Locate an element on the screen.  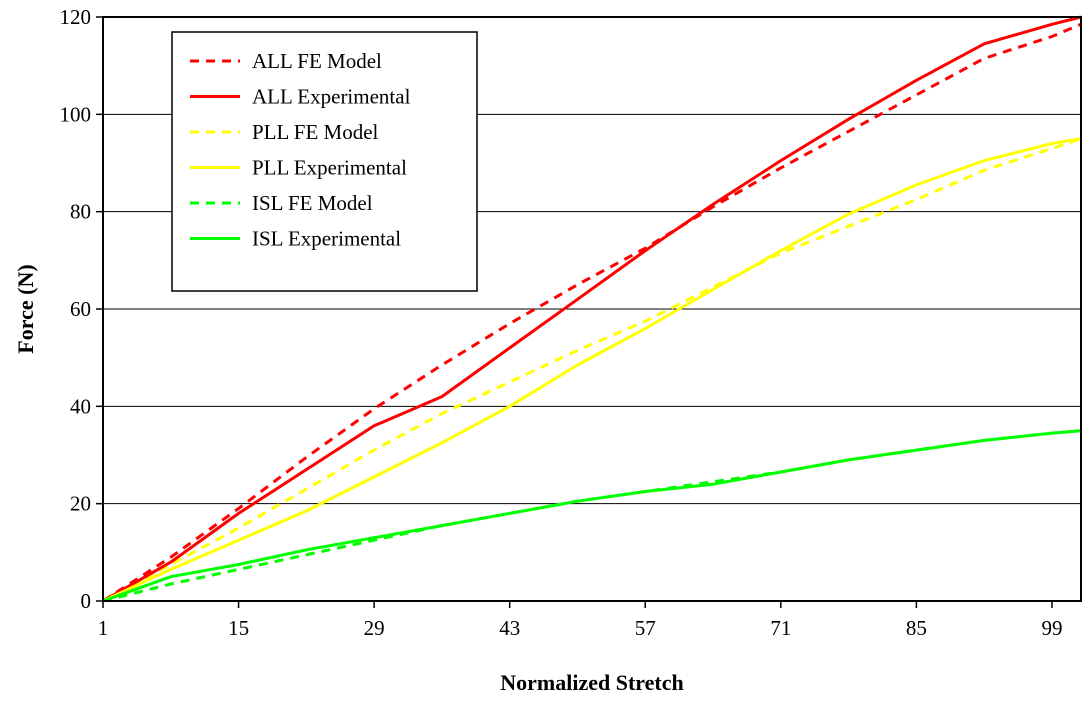
y-tick-label: 40 is located at coordinates (80, 406).